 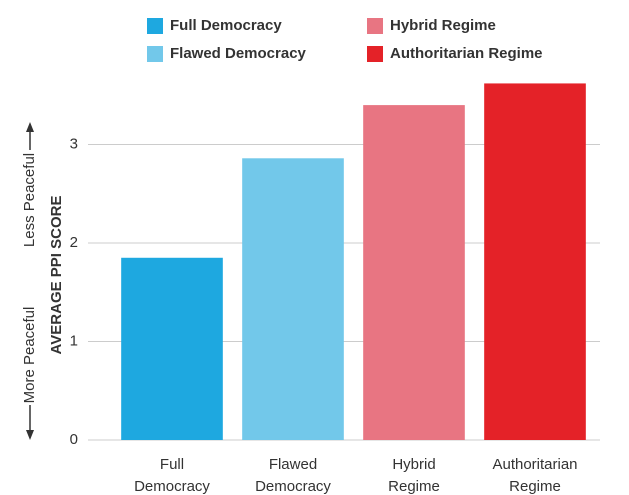 I want to click on annotation: Less Peaceful, so click(x=29, y=200).